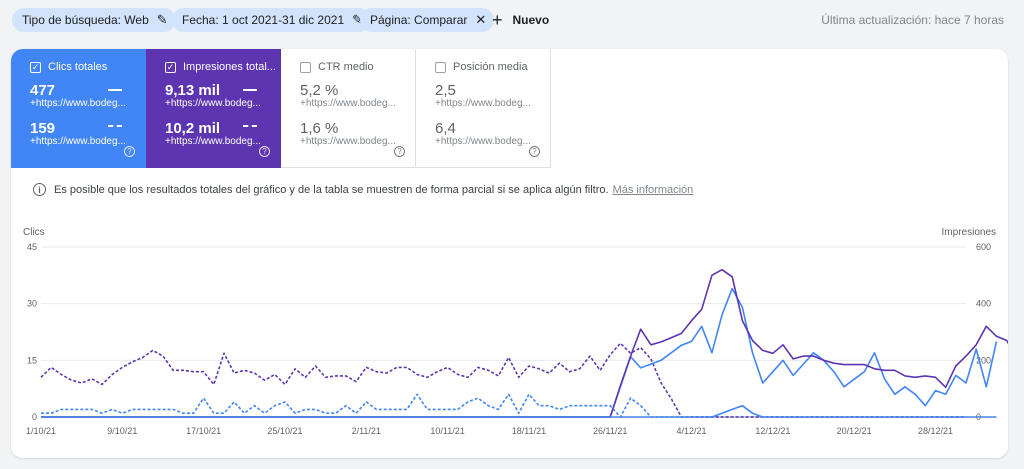  Describe the element at coordinates (319, 90) in the screenshot. I see `metric-value-primary: 5,2 %` at that location.